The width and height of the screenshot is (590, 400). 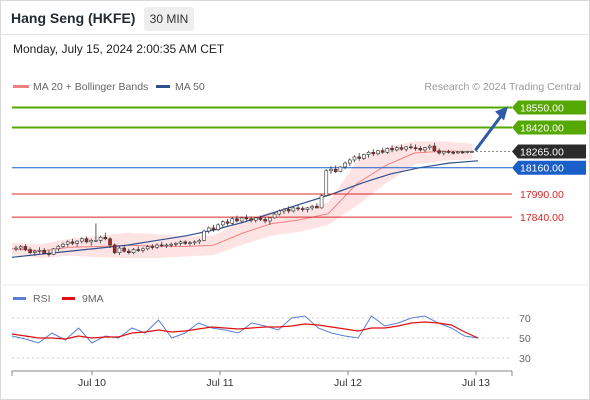 I want to click on level-label-18550.00: 18550.00, so click(x=542, y=108).